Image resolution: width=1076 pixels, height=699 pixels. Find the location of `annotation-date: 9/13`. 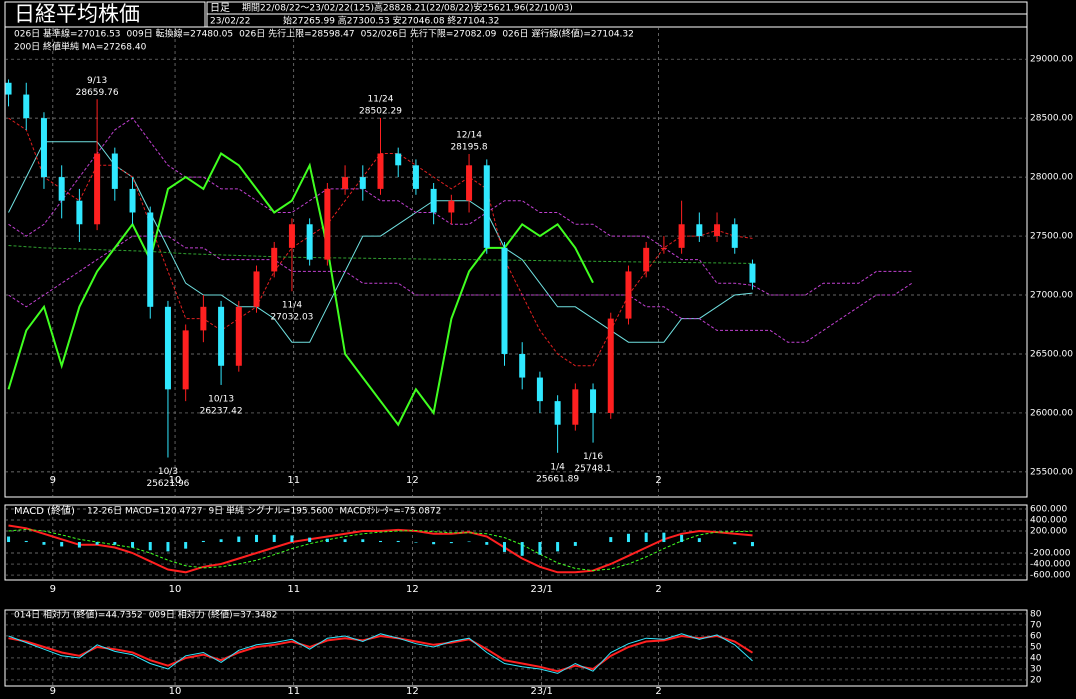

annotation-date: 9/13 is located at coordinates (97, 81).